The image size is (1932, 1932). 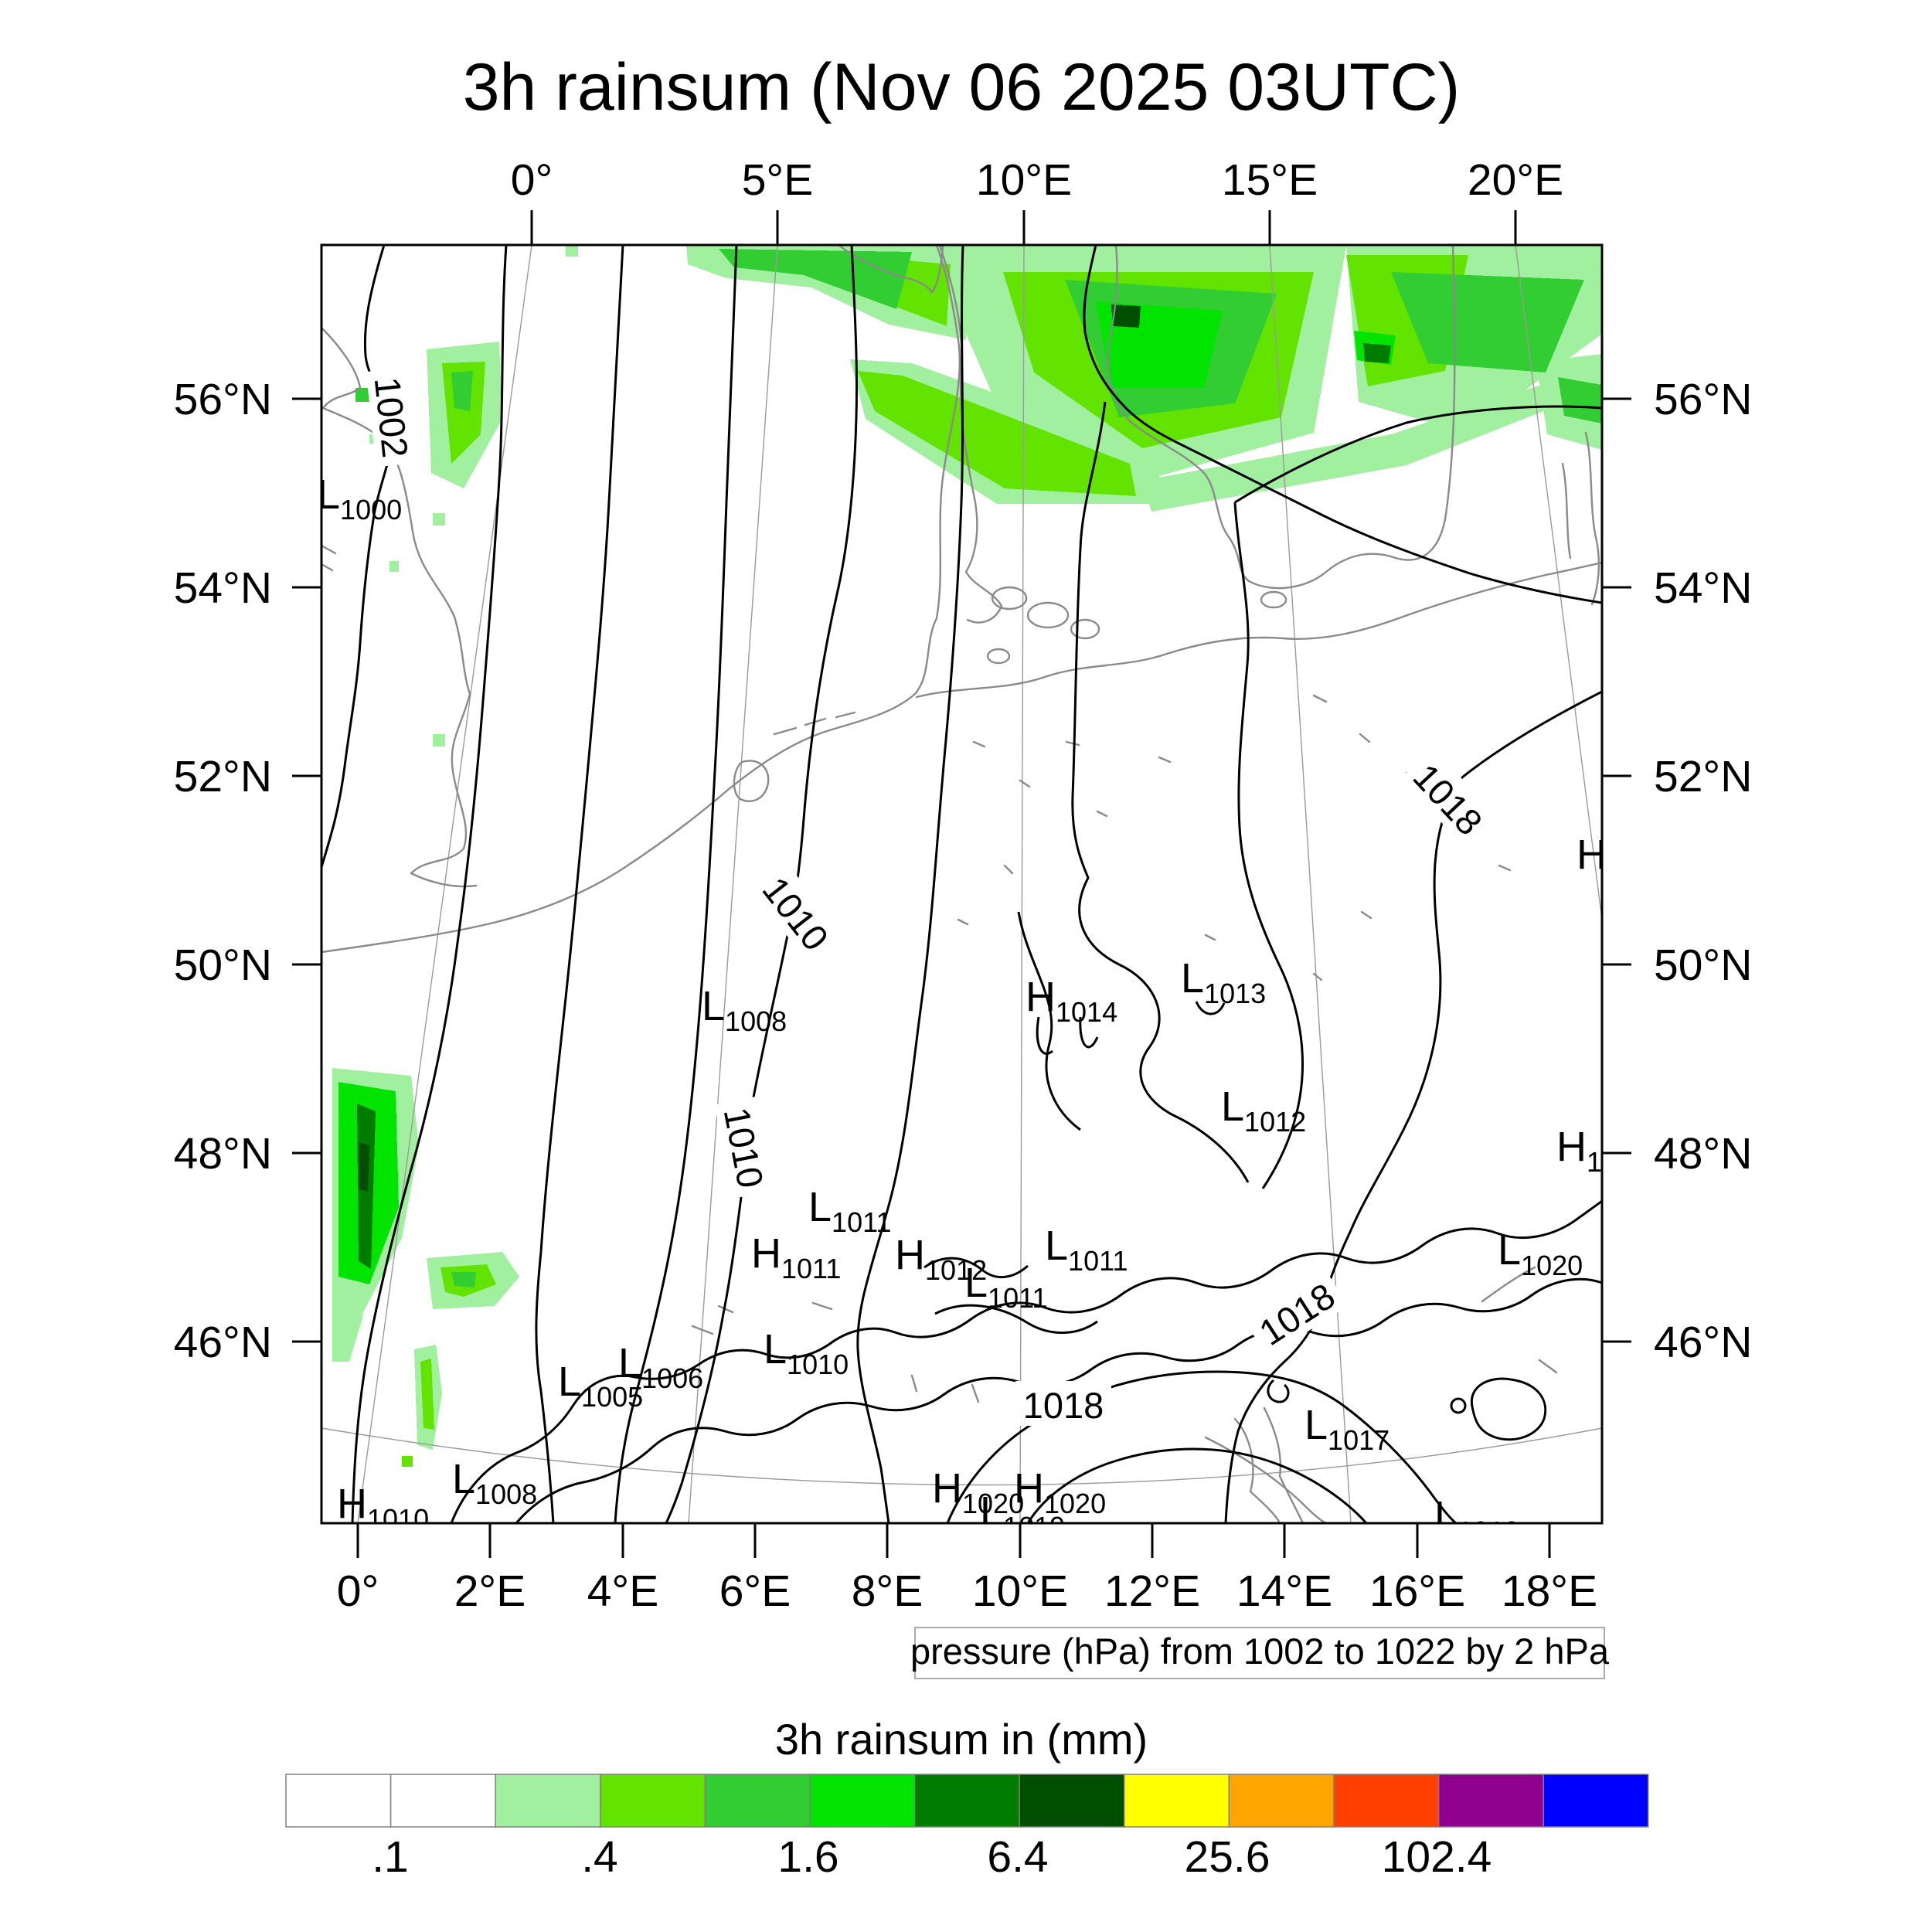 What do you see at coordinates (1703, 777) in the screenshot?
I see `right-axis-label: 52°N` at bounding box center [1703, 777].